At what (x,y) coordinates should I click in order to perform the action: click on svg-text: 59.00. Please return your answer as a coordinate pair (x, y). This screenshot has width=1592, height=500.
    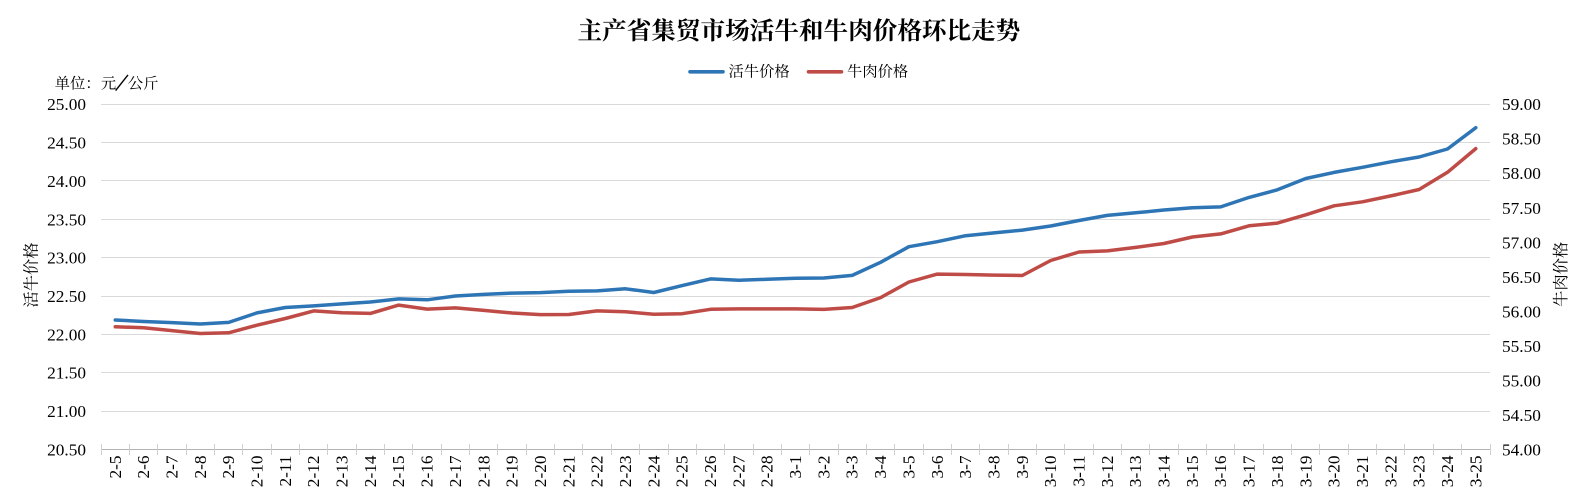
    Looking at the image, I should click on (1521, 104).